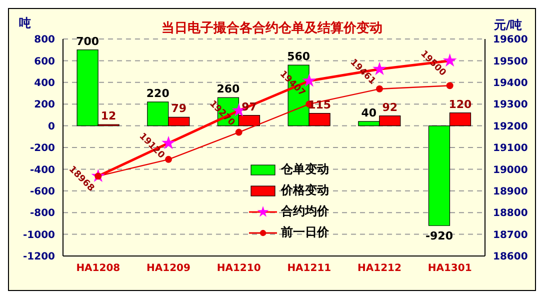 This screenshot has height=297, width=542. I want to click on data-label: 120, so click(460, 104).